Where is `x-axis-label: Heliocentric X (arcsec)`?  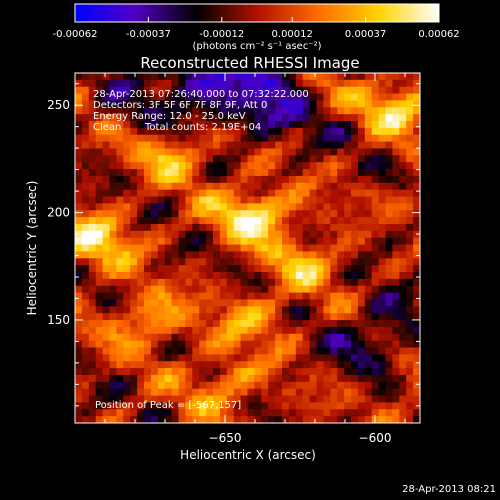
x-axis-label: Heliocentric X (arcsec) is located at coordinates (248, 455).